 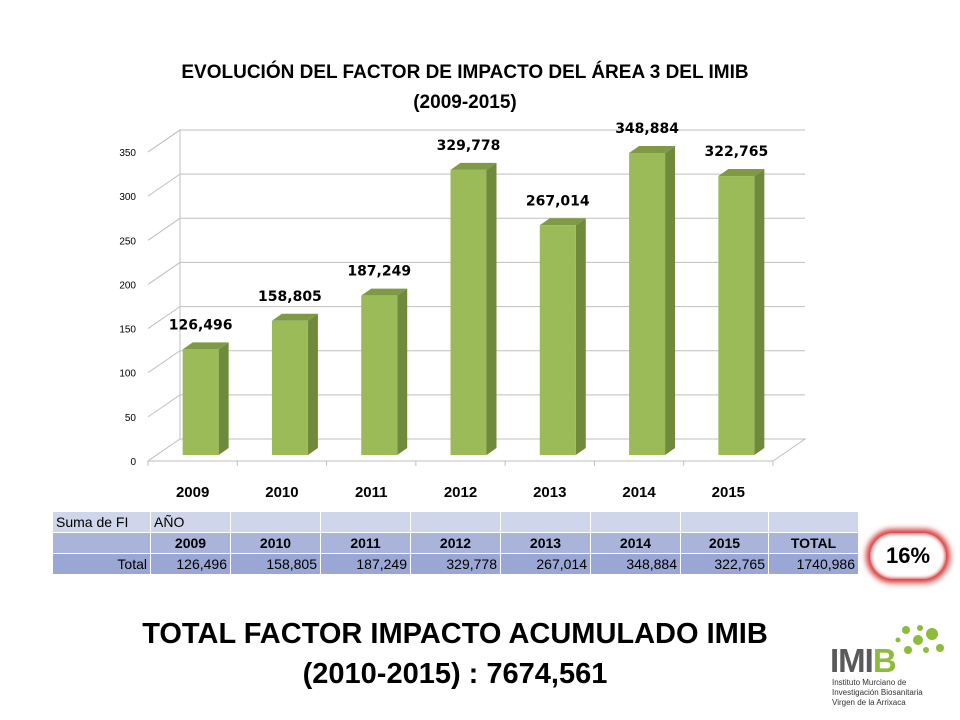 I want to click on table-cell: 2015, so click(x=724, y=543).